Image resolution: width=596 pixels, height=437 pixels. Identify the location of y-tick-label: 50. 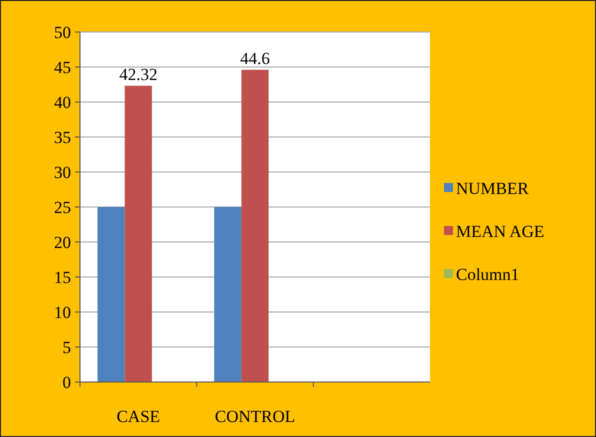
(62, 32).